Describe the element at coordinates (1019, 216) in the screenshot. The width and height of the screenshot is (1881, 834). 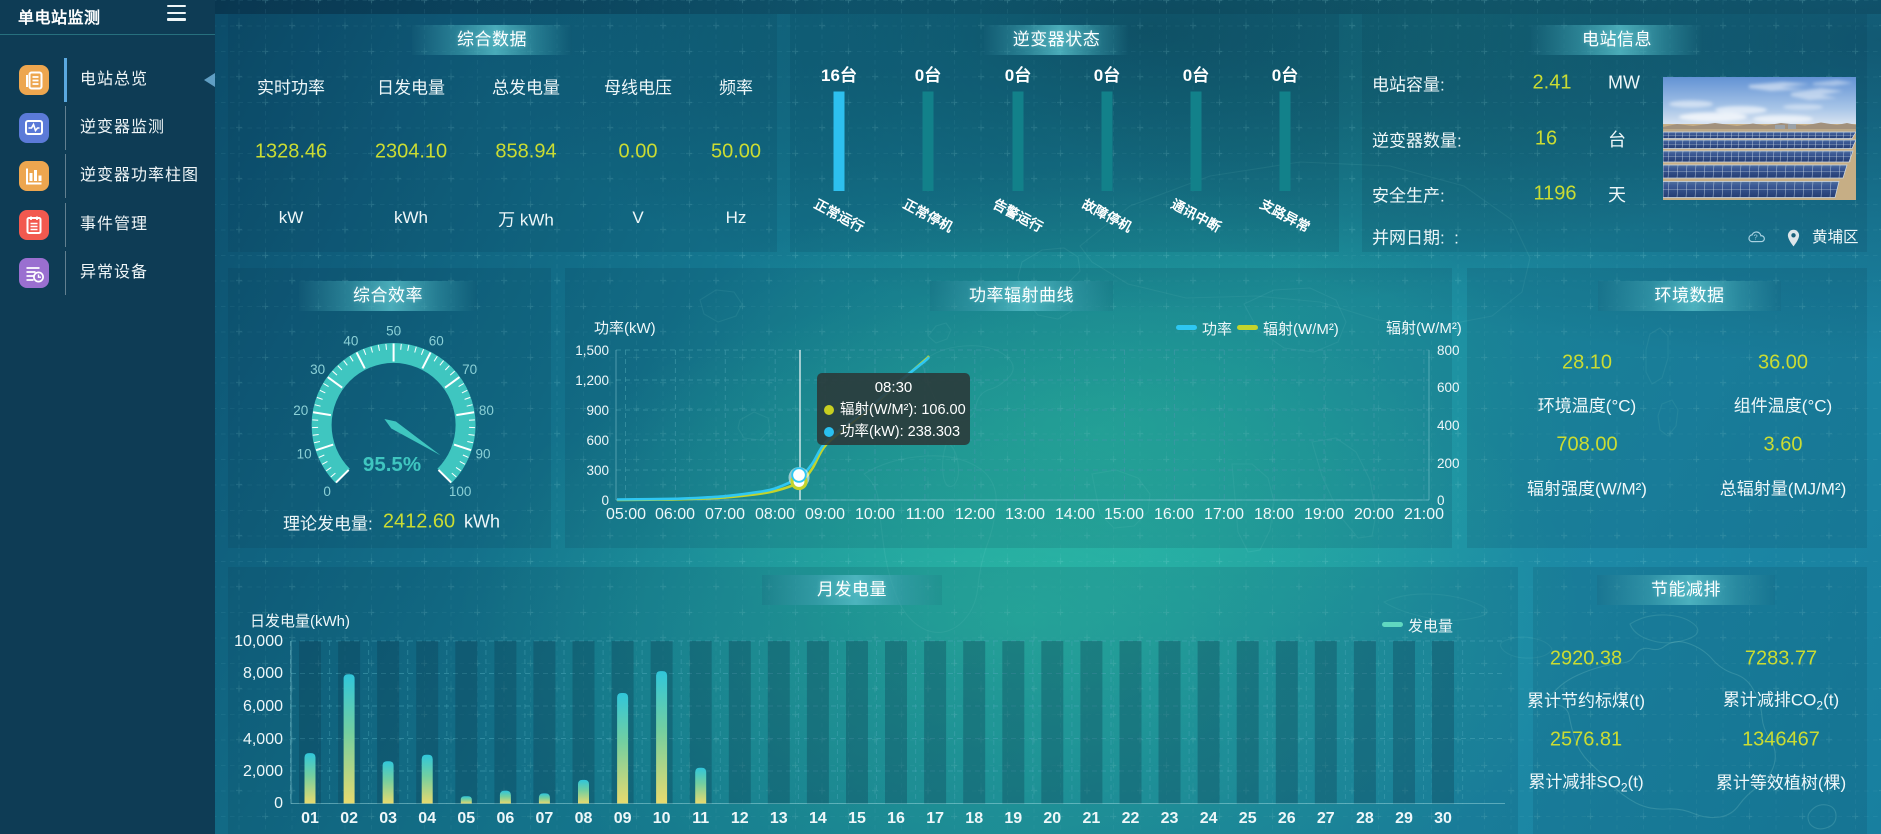
I see `svg-text: 告警运行` at that location.